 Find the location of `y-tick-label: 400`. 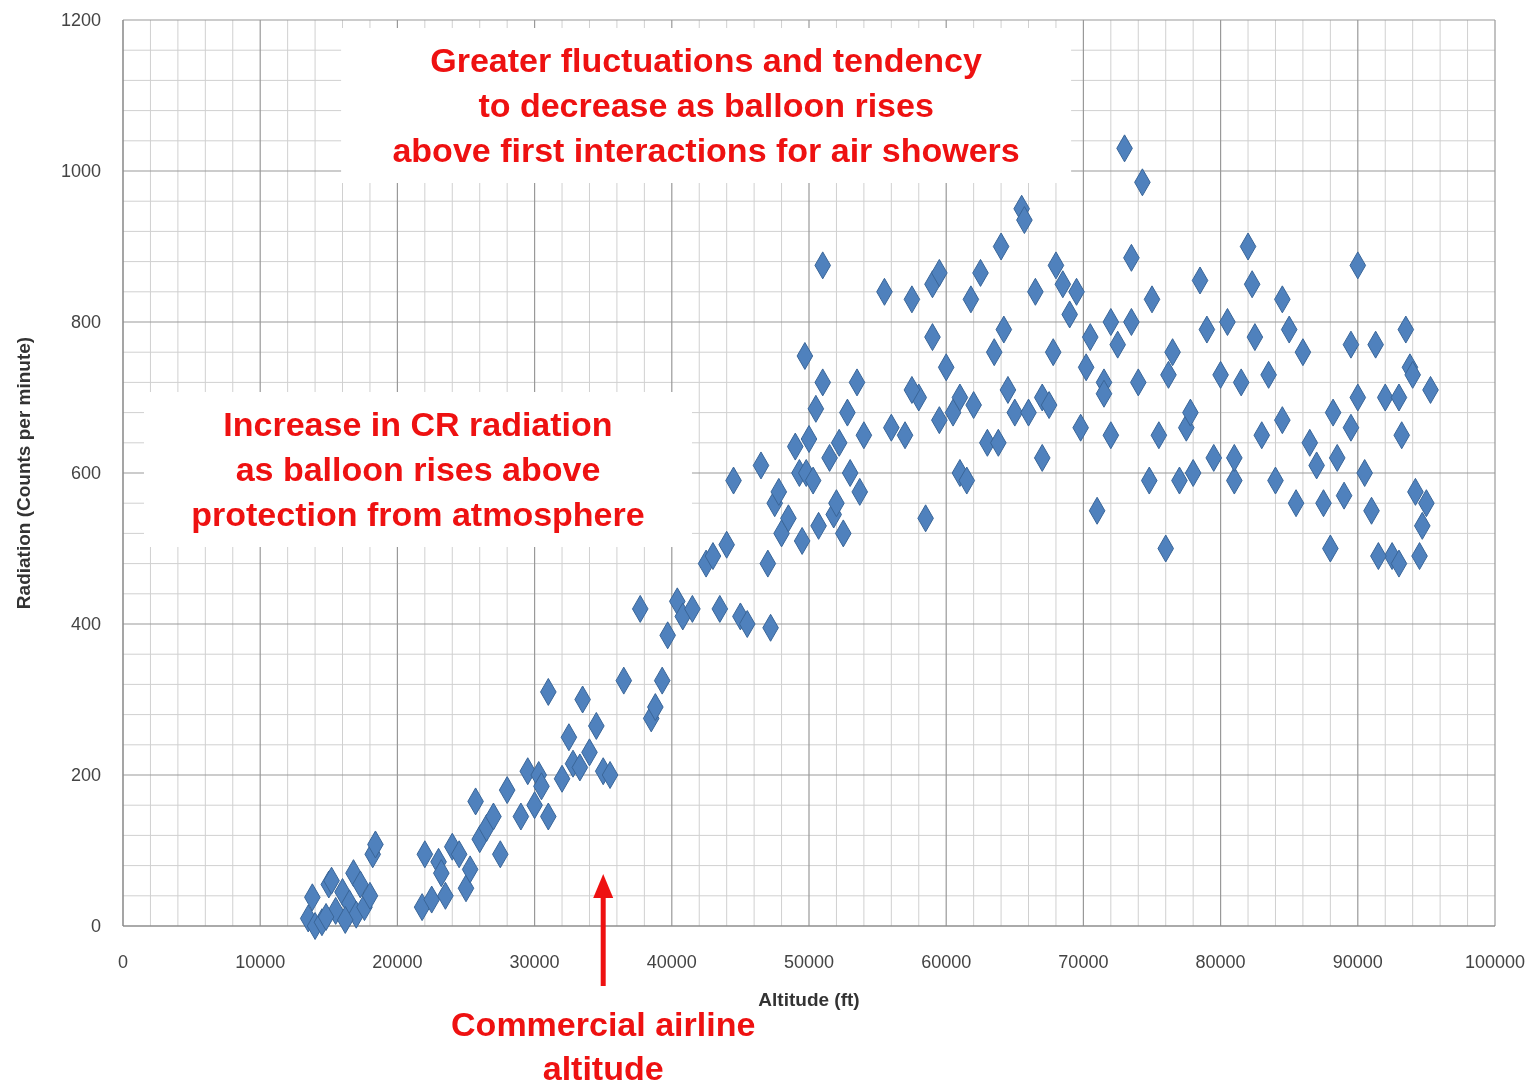

y-tick-label: 400 is located at coordinates (85, 624).